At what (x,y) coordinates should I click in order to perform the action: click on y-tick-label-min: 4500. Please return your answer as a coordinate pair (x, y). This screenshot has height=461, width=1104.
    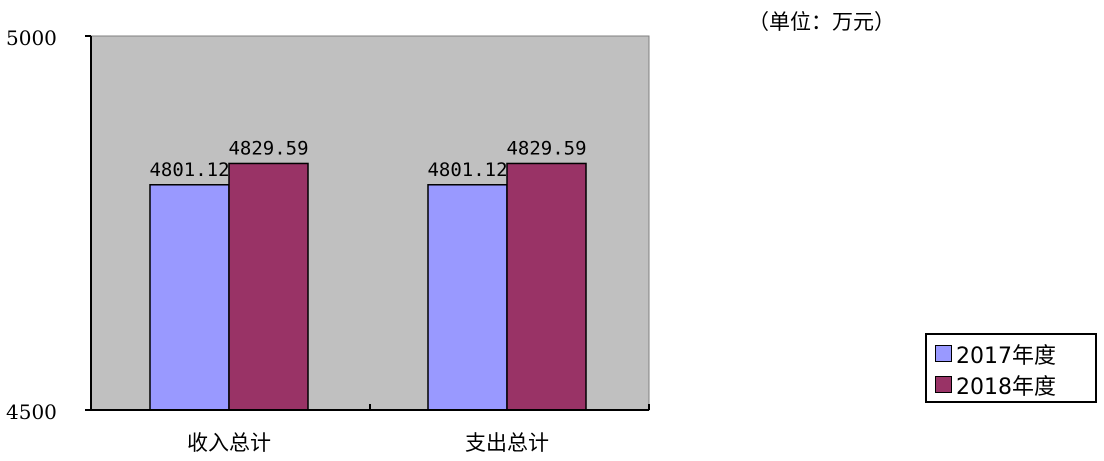
    Looking at the image, I should click on (31, 412).